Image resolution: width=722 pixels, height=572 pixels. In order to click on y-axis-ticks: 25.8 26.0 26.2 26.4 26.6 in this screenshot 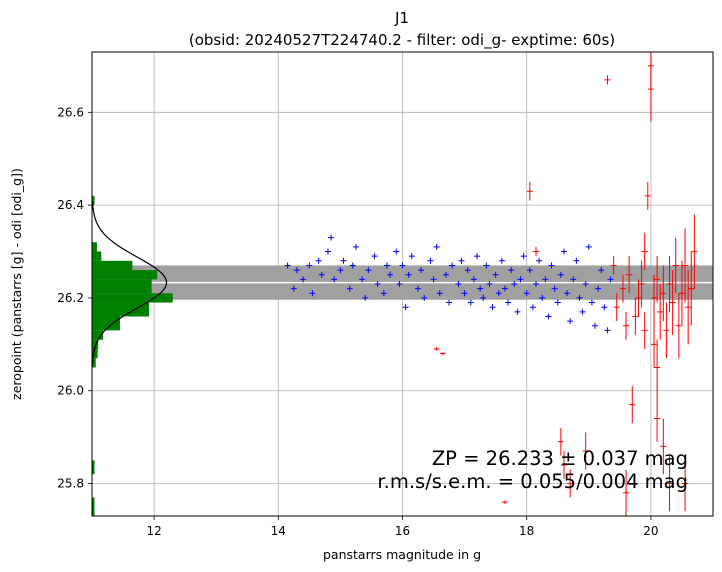, I will do `click(74, 298)`.